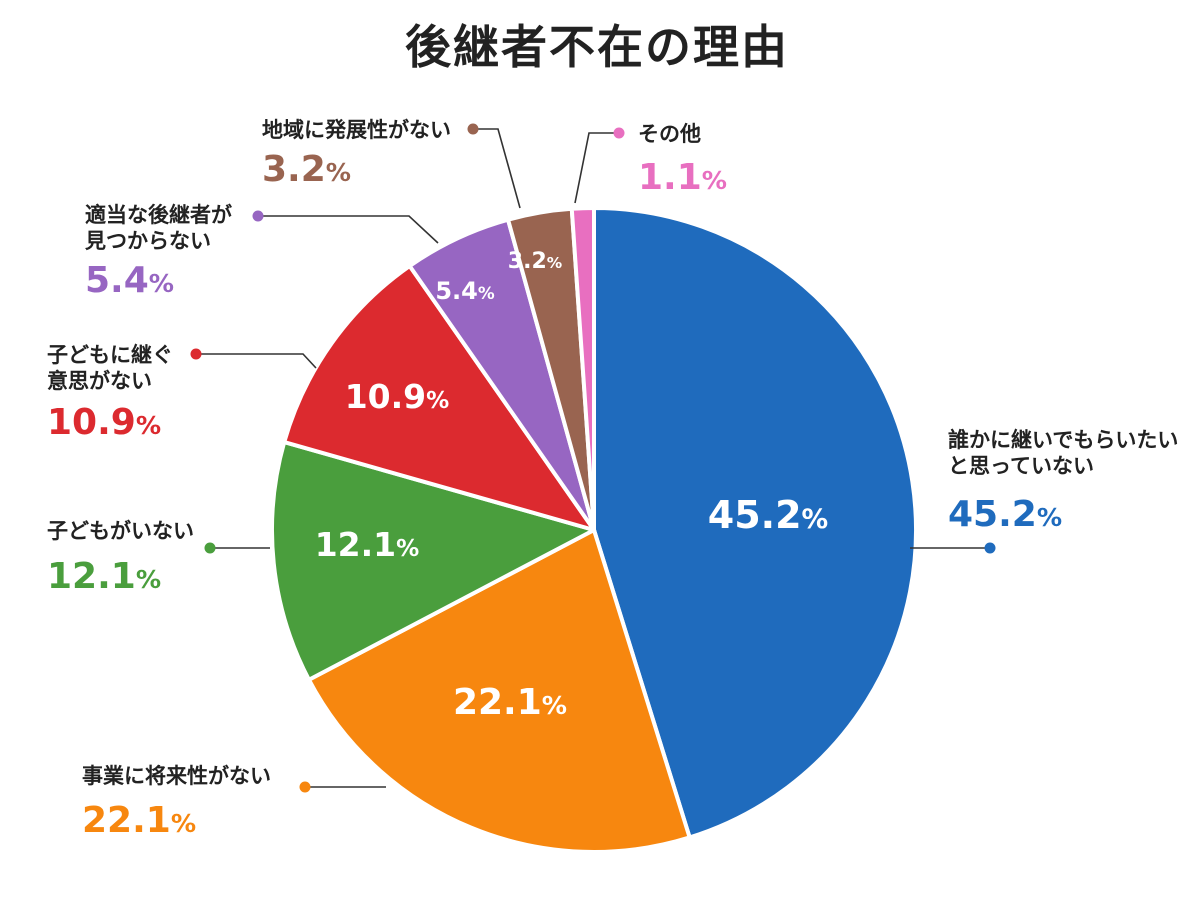  I want to click on chart-title: 後継者不在の理由, so click(597, 47).